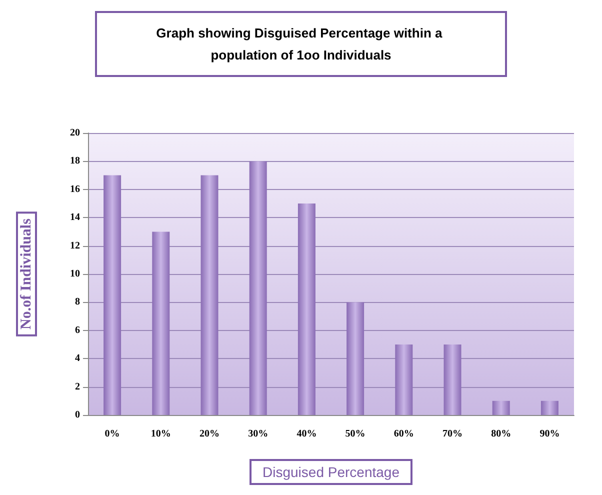  I want to click on y-tick-label: 2, so click(77, 386).